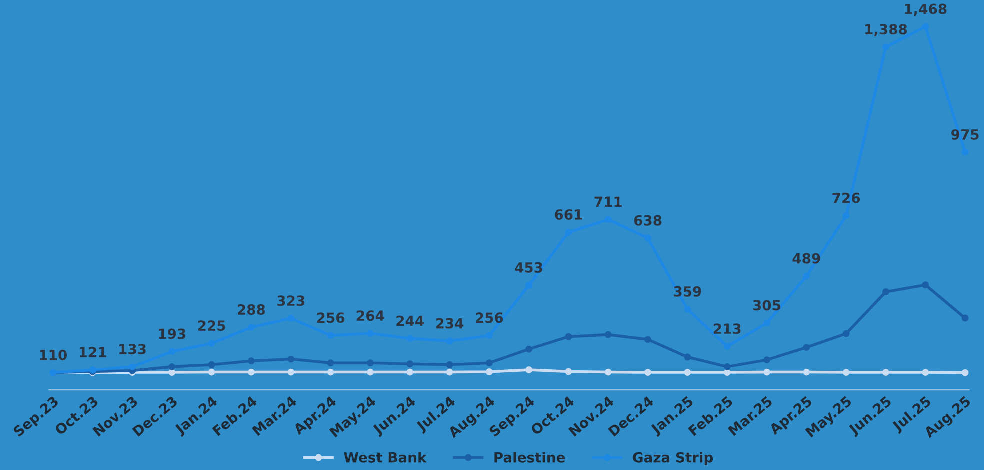  I want to click on data-label: 288, so click(252, 310).